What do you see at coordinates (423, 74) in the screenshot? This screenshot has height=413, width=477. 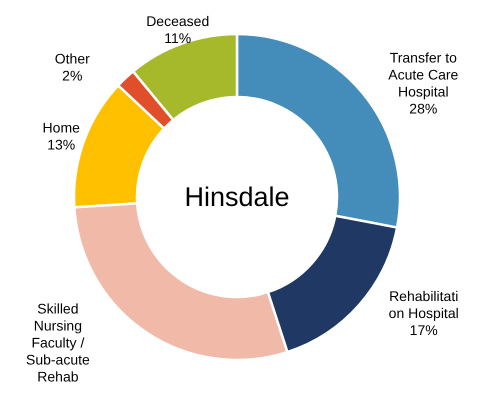 I see `slice-label: Transfer to Acute Care Hospital` at bounding box center [423, 74].